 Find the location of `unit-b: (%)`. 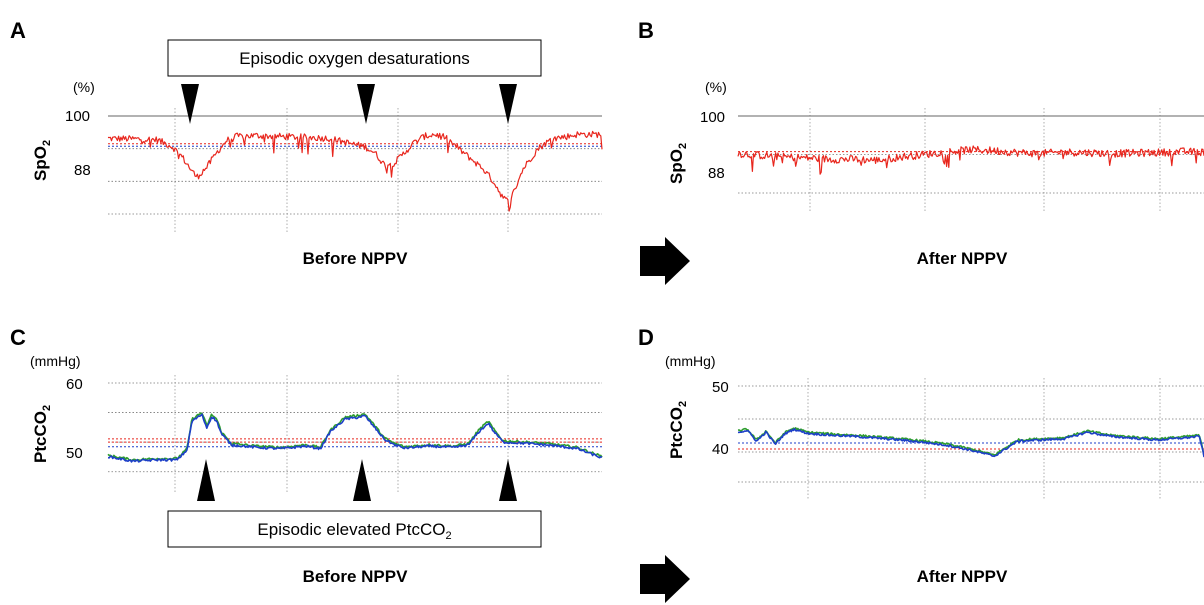

unit-b: (%) is located at coordinates (716, 87).